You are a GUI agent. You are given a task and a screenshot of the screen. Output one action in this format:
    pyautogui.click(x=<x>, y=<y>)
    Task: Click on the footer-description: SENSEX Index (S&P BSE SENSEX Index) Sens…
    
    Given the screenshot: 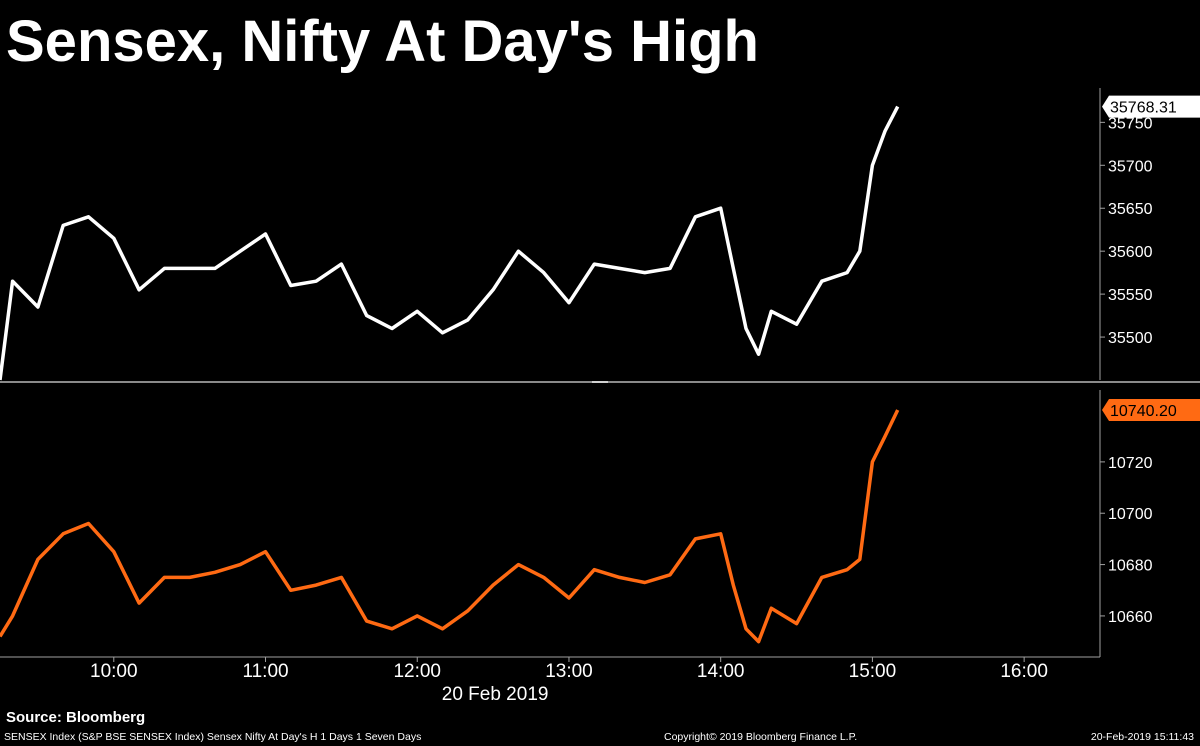 What is the action you would take?
    pyautogui.click(x=213, y=737)
    